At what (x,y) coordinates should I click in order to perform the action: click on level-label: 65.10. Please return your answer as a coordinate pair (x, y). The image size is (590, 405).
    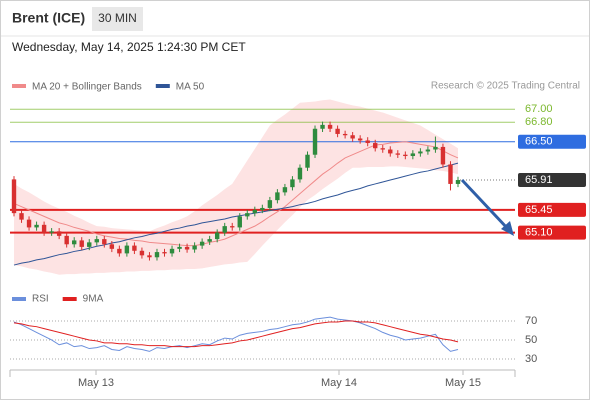
    Looking at the image, I should click on (539, 233).